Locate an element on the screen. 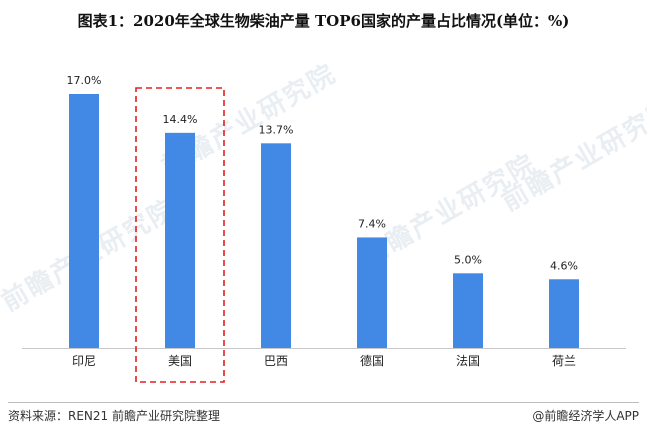  category-label-5: 荷兰 is located at coordinates (564, 361).